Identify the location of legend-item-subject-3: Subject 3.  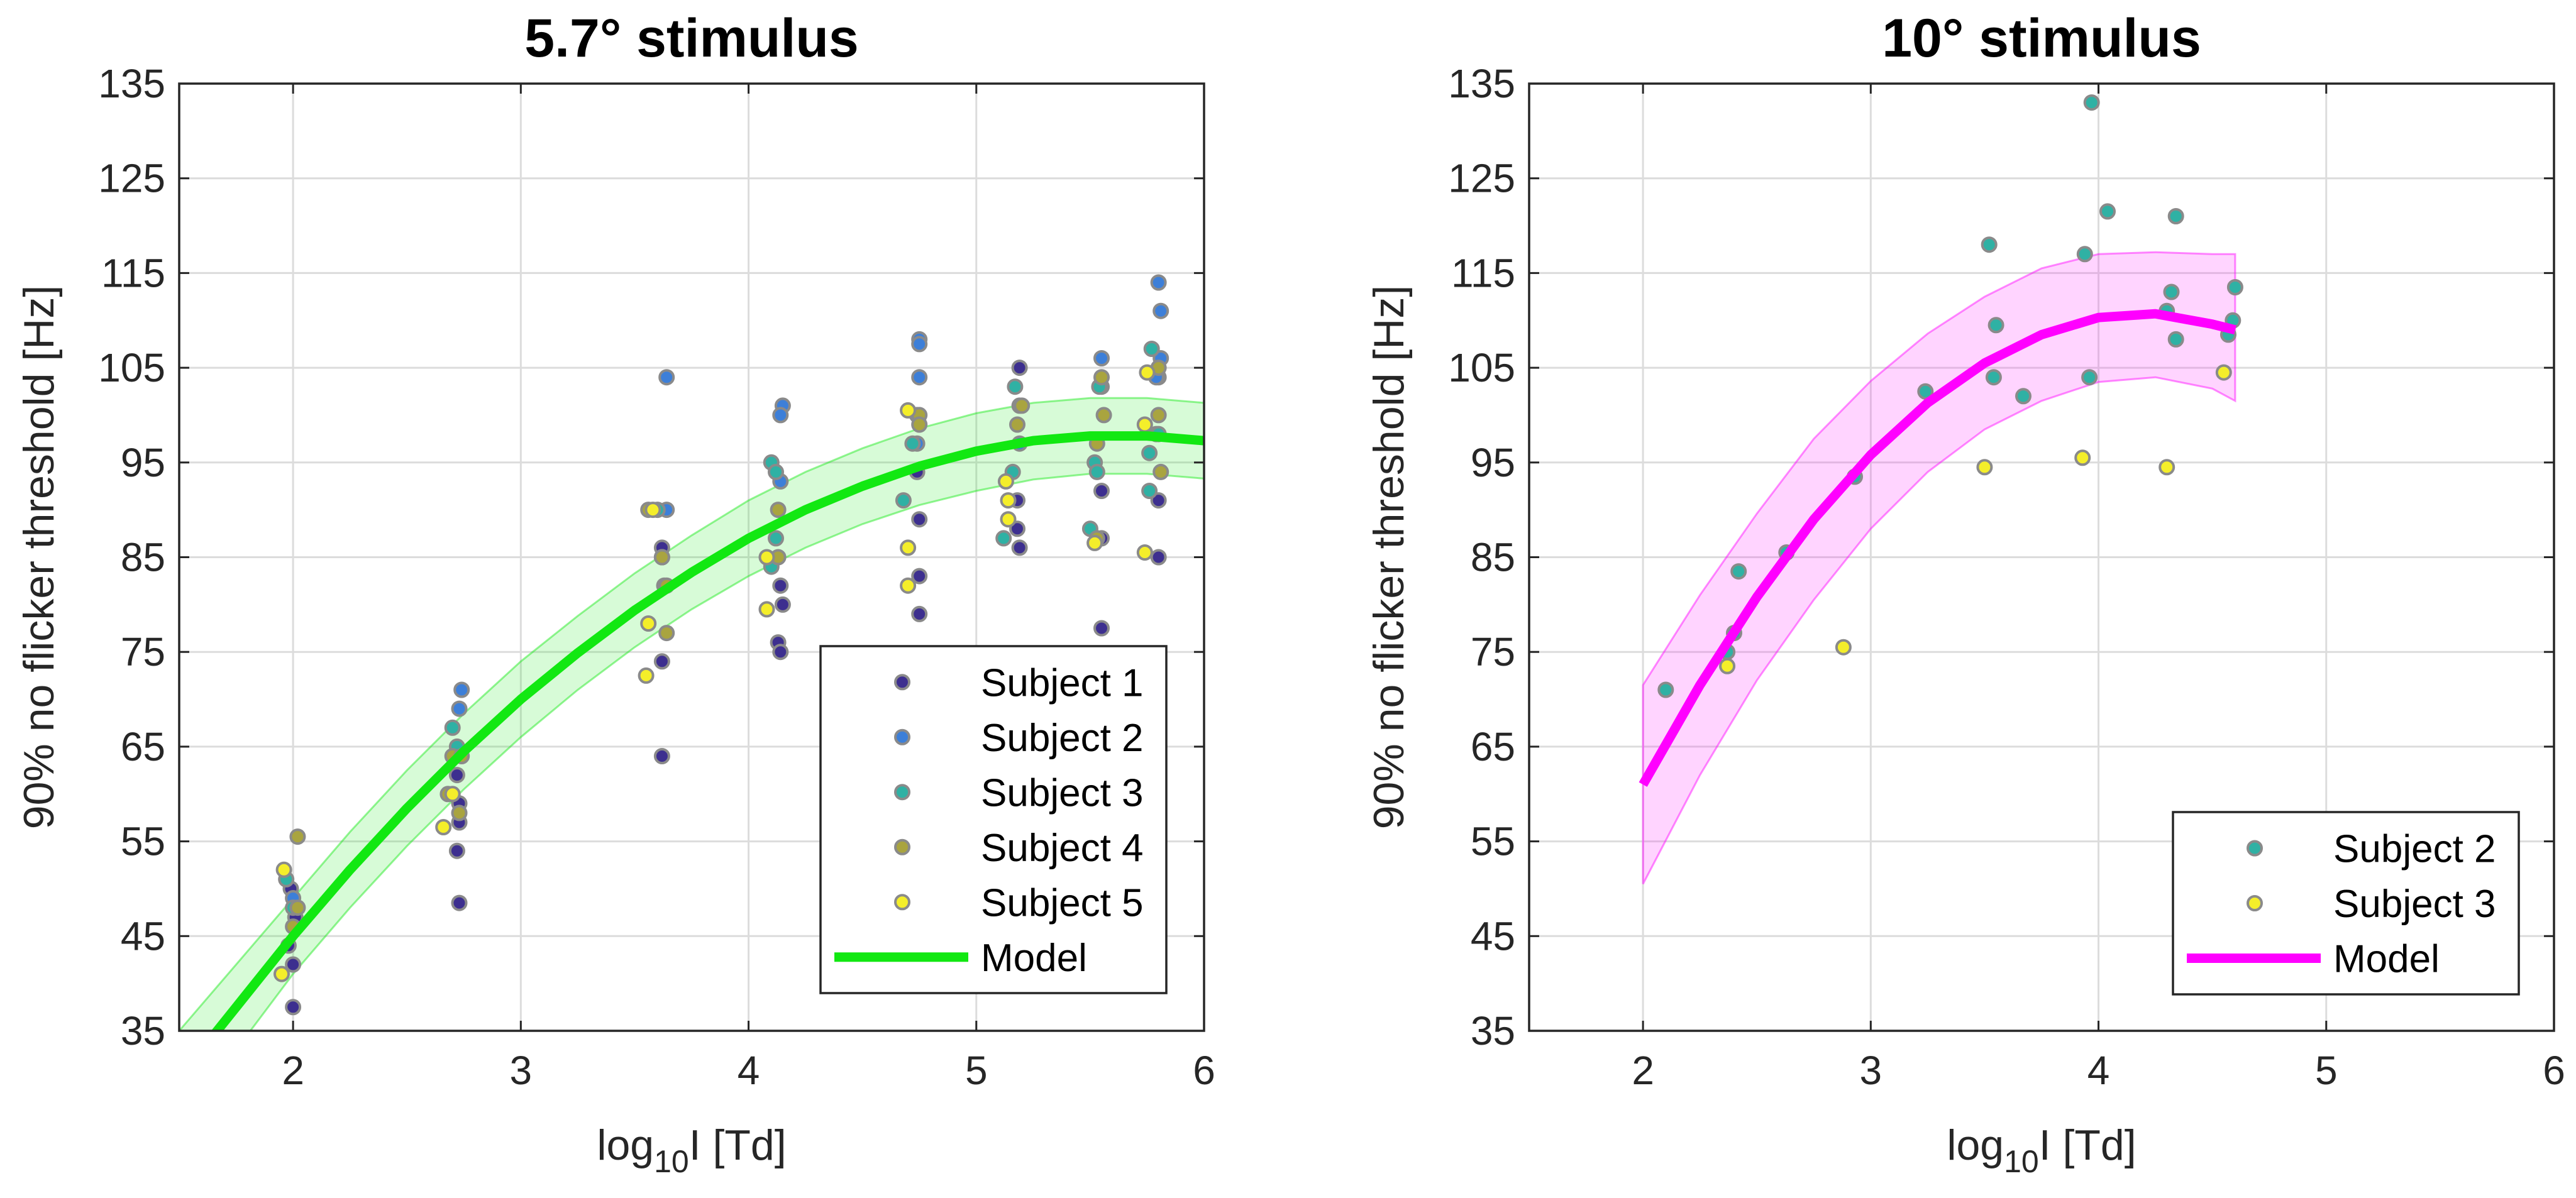
(2371, 904).